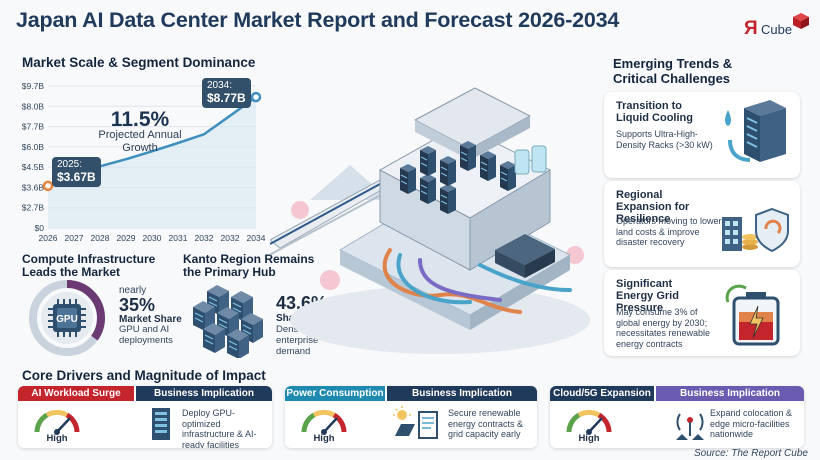  What do you see at coordinates (297, 340) in the screenshot?
I see `kanto-desc: Dense enterprise demand` at bounding box center [297, 340].